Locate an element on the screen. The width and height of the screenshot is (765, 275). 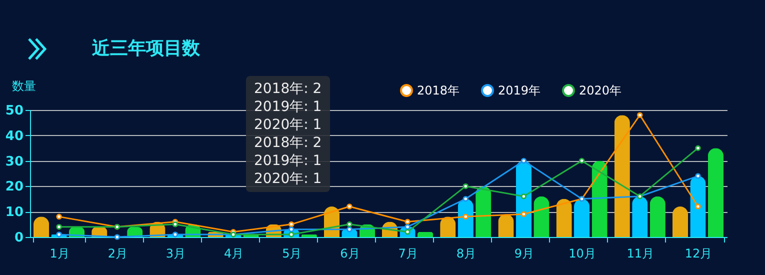
y-axis-title: 数量 is located at coordinates (24, 86).